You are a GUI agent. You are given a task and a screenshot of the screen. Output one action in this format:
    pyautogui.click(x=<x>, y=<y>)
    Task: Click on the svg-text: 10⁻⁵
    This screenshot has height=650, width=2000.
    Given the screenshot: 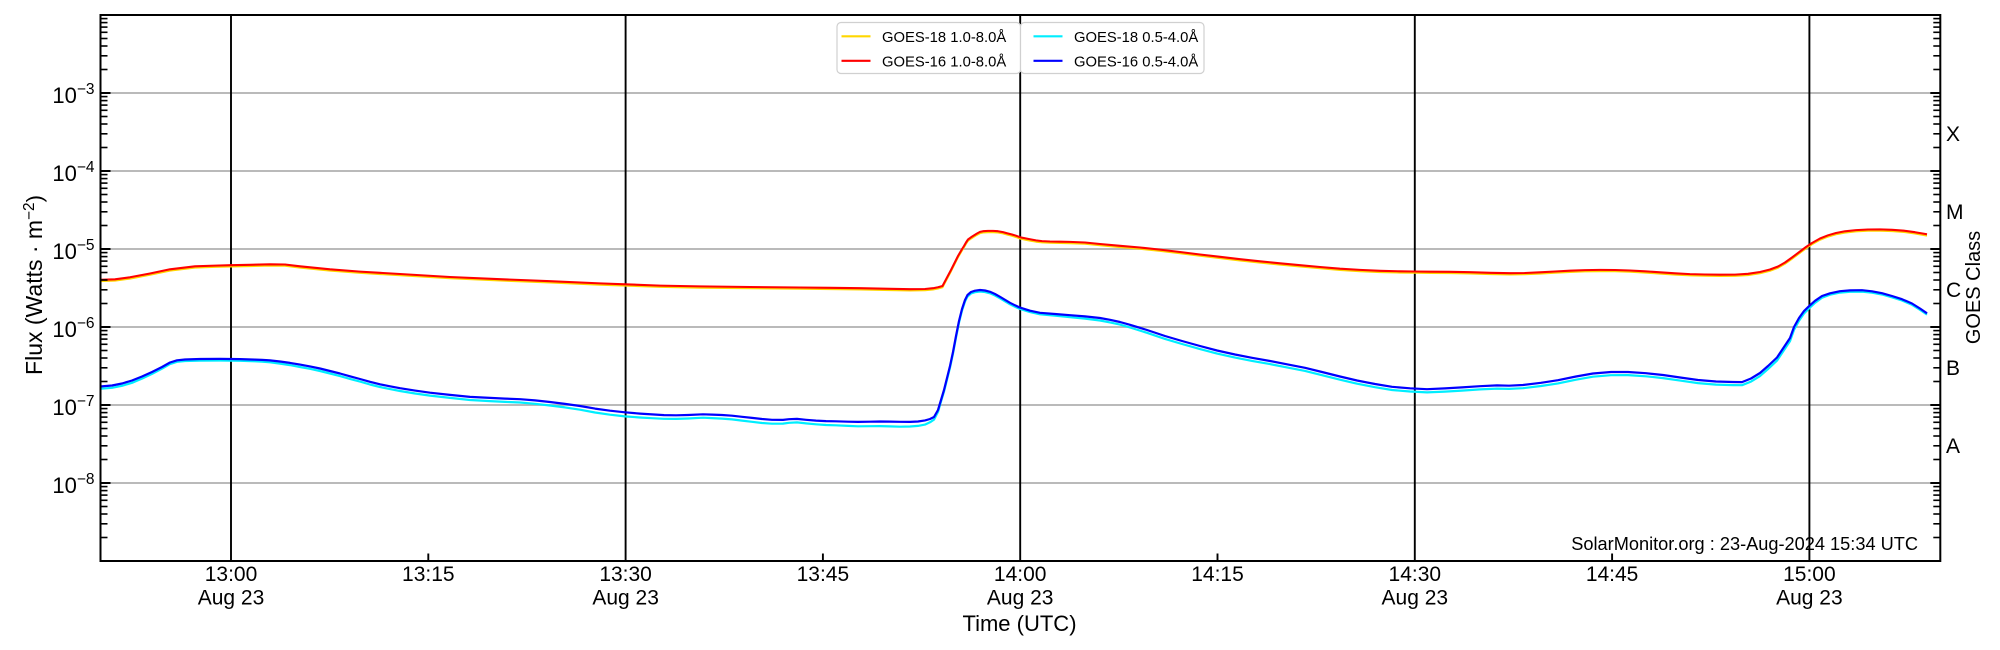 What is the action you would take?
    pyautogui.click(x=73, y=250)
    